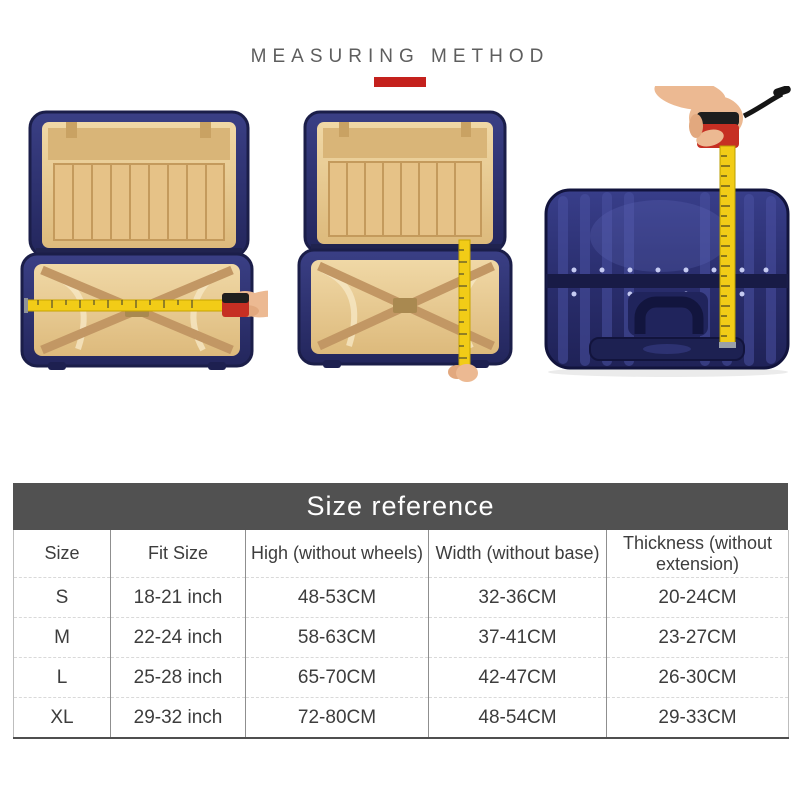 The image size is (800, 800). Describe the element at coordinates (337, 677) in the screenshot. I see `table-cell: 65-70CM` at that location.